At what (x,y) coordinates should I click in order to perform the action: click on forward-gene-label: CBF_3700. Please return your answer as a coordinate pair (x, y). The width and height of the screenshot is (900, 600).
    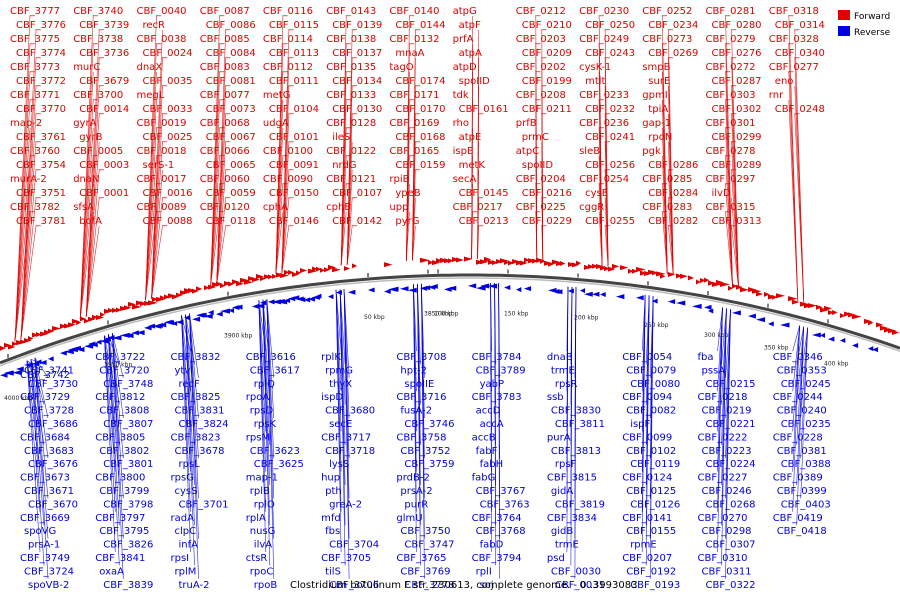
    Looking at the image, I should click on (98, 95).